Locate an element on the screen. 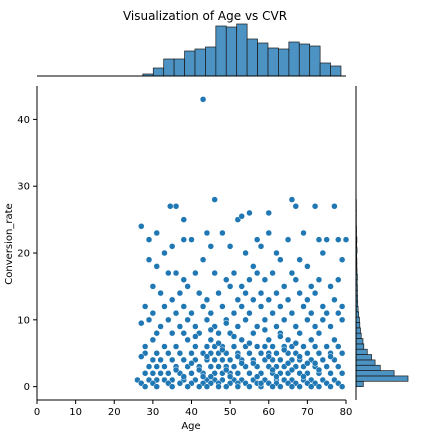 Image resolution: width=431 pixels, height=438 pixels. y-tick-label-1: 10 is located at coordinates (23, 320).